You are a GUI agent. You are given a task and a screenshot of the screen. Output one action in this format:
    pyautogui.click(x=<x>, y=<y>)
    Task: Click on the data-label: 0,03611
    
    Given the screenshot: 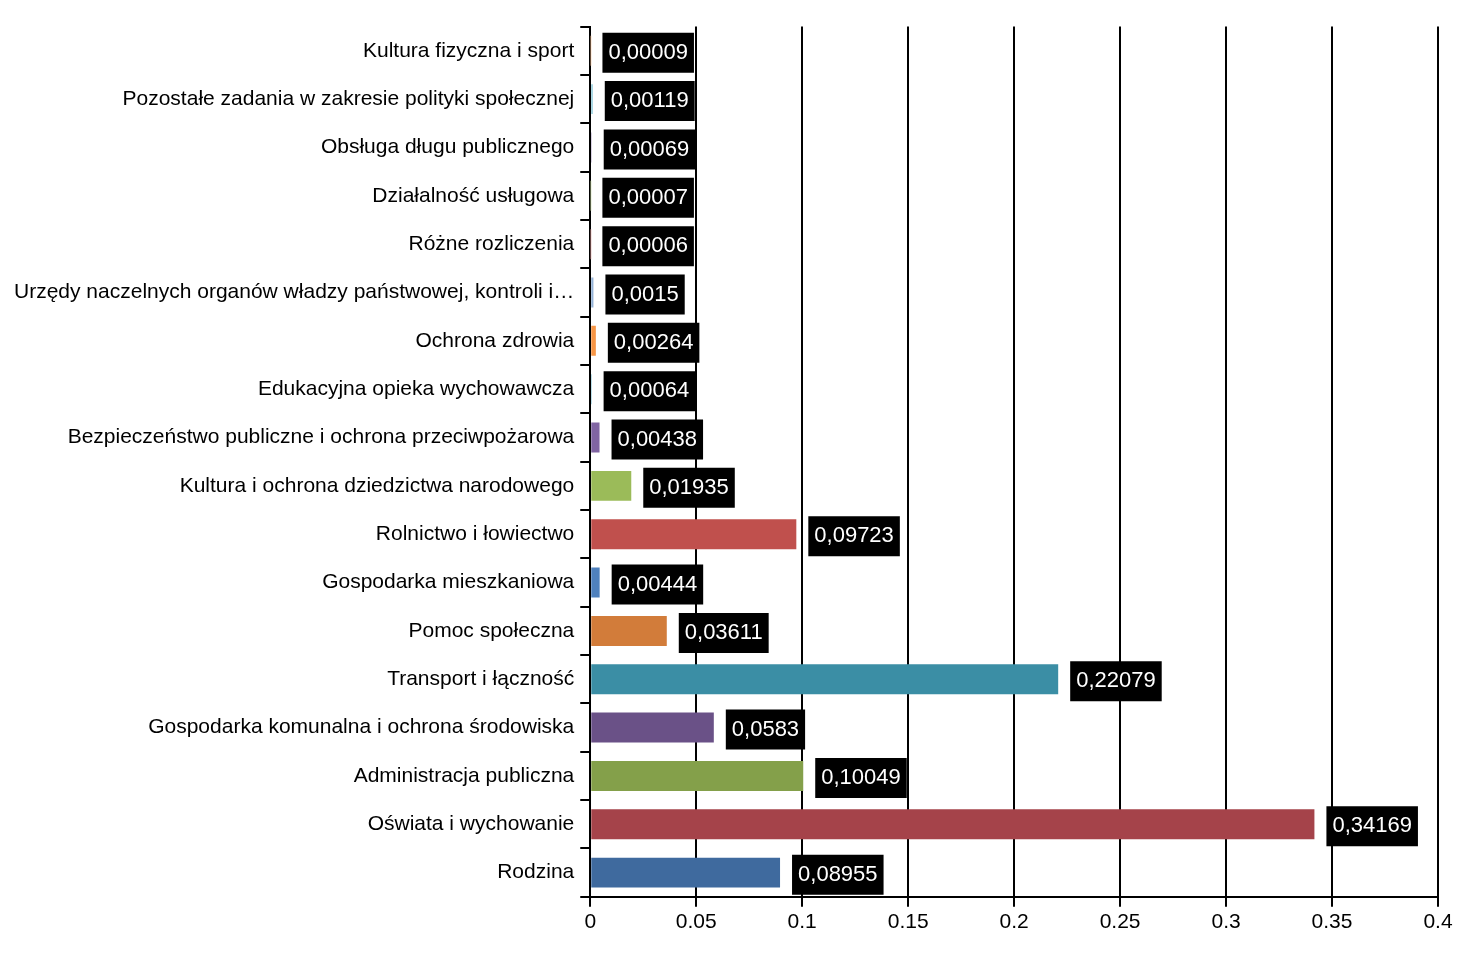 What is the action you would take?
    pyautogui.click(x=723, y=631)
    